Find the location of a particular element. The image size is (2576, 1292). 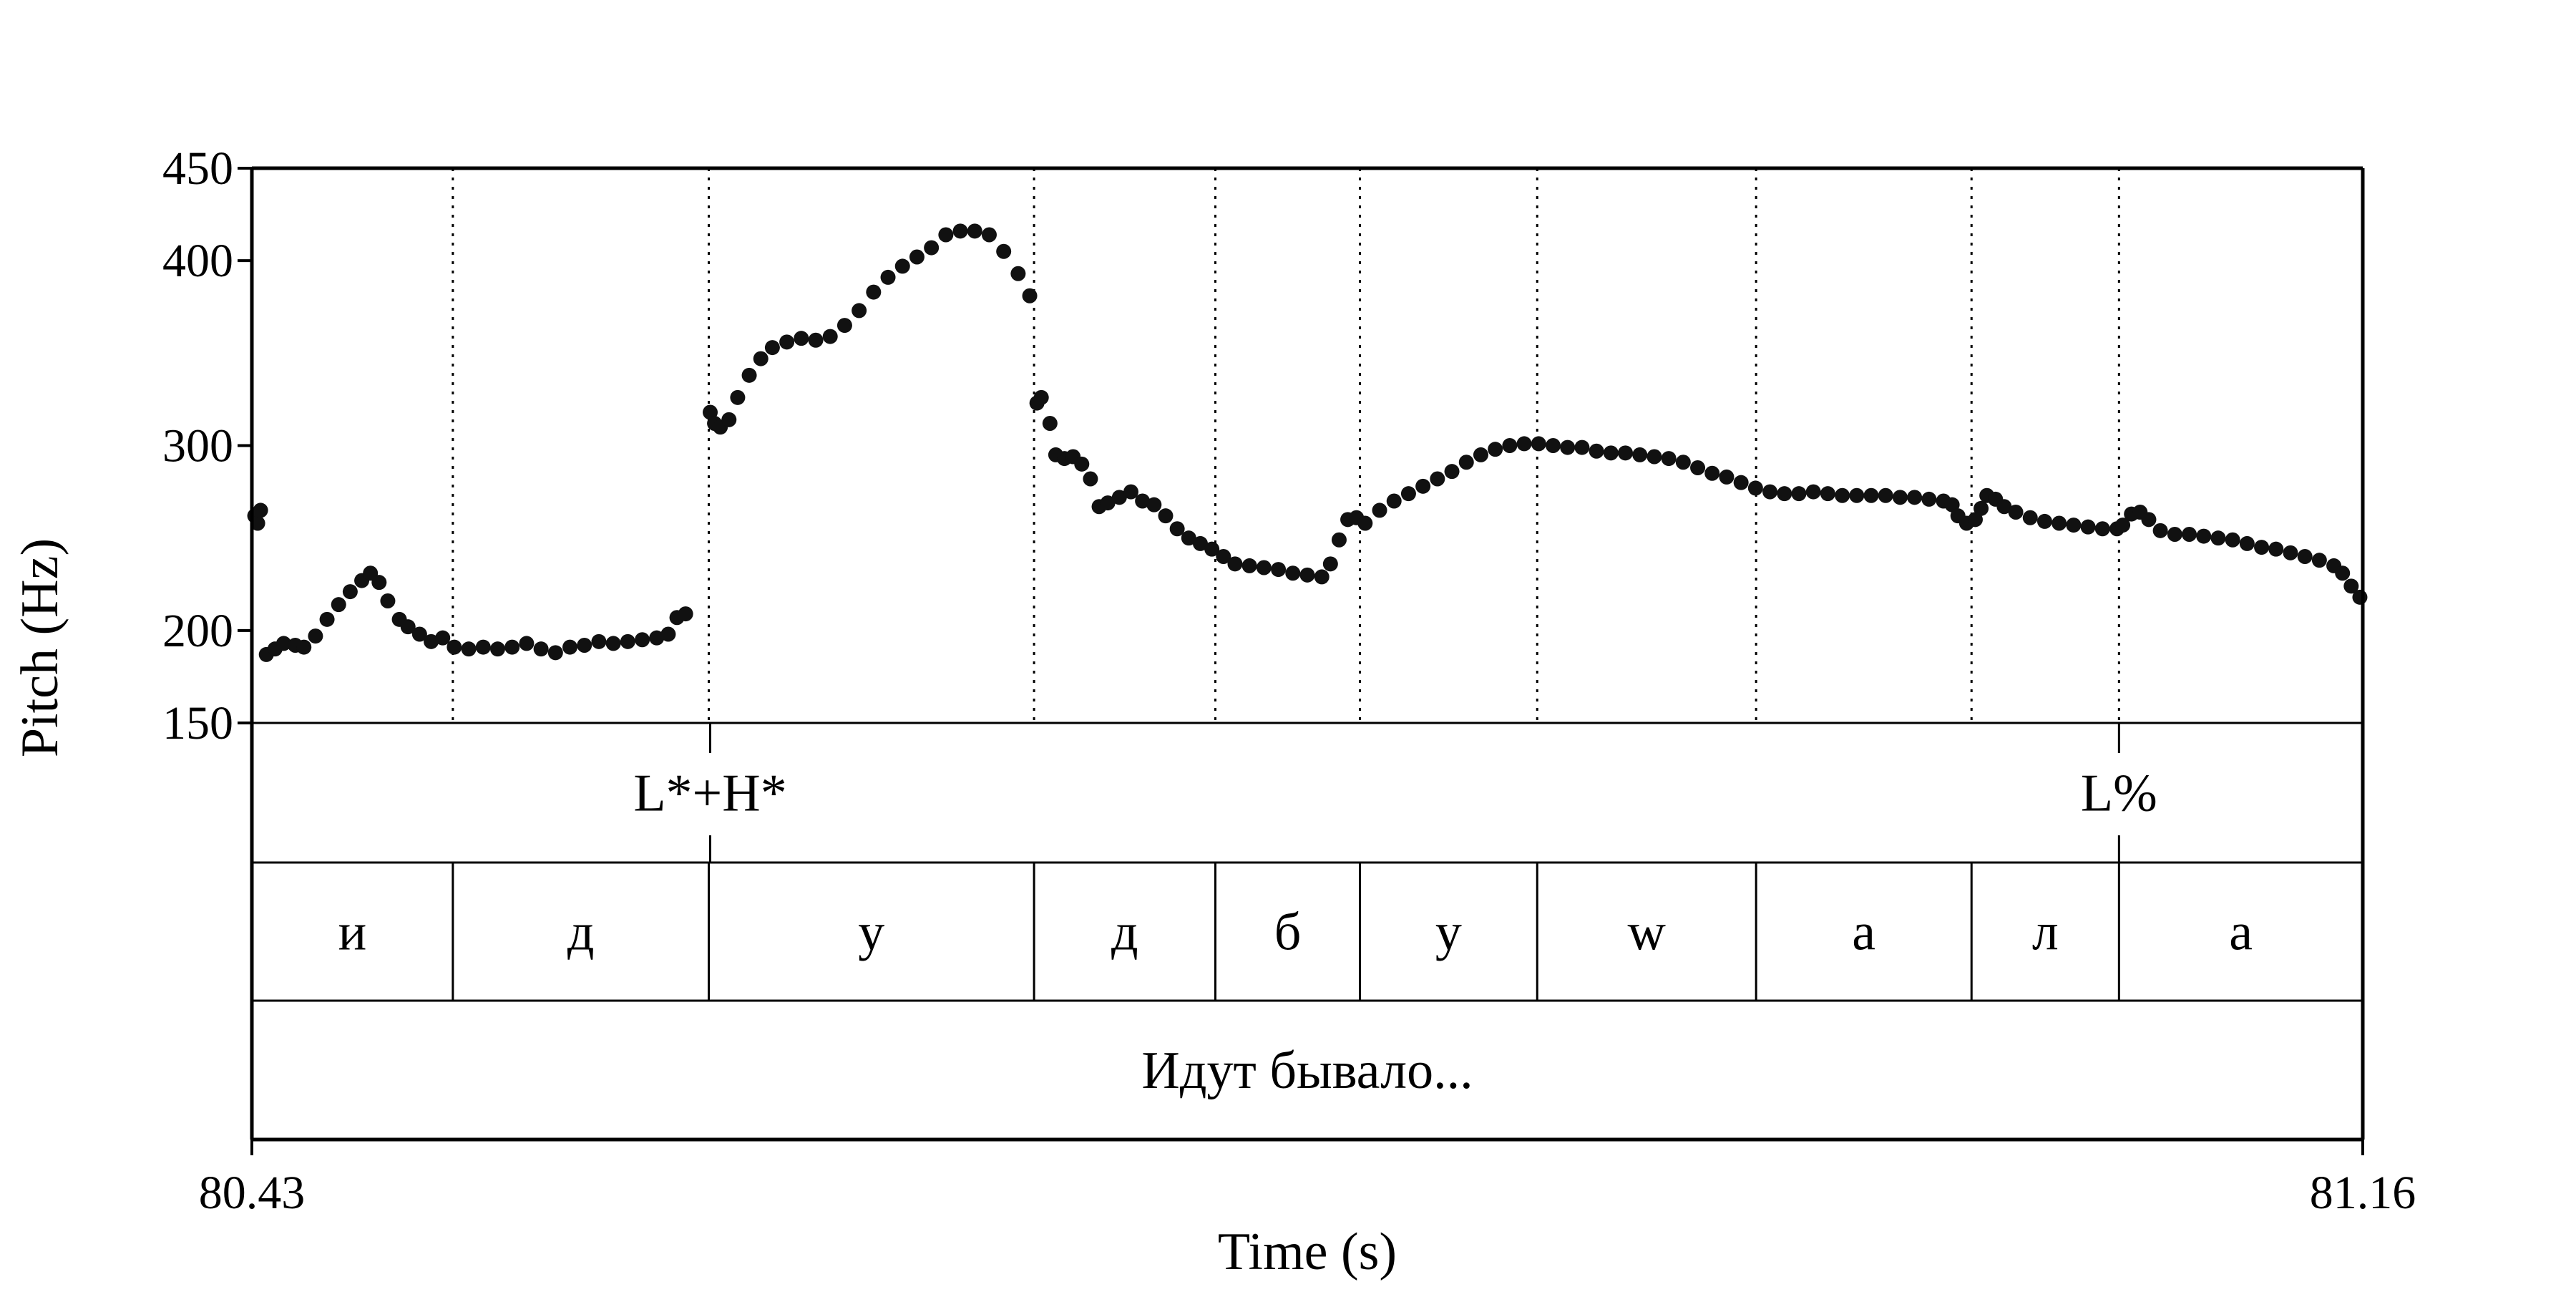

y-tick-label: 400 is located at coordinates (197, 261).